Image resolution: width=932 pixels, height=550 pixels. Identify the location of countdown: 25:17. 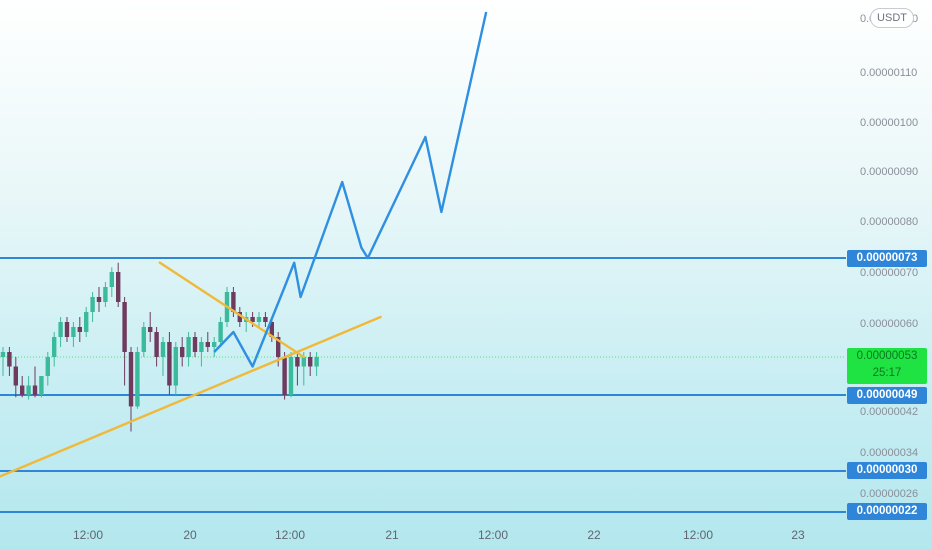
(887, 373).